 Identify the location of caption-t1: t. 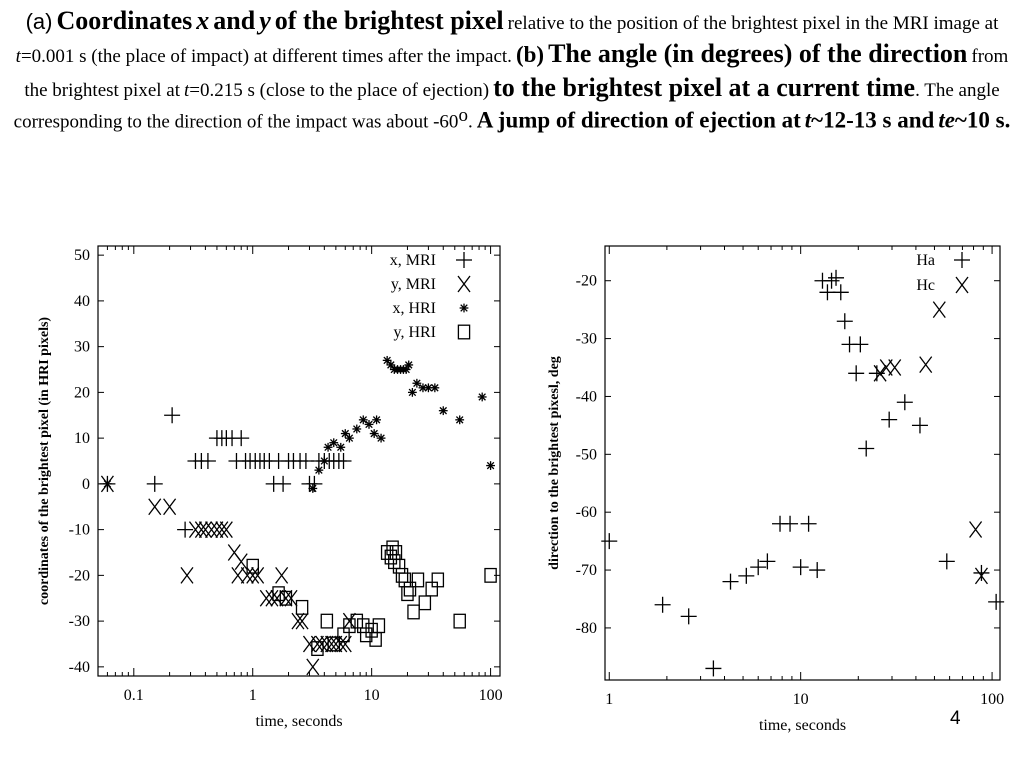
(18, 57).